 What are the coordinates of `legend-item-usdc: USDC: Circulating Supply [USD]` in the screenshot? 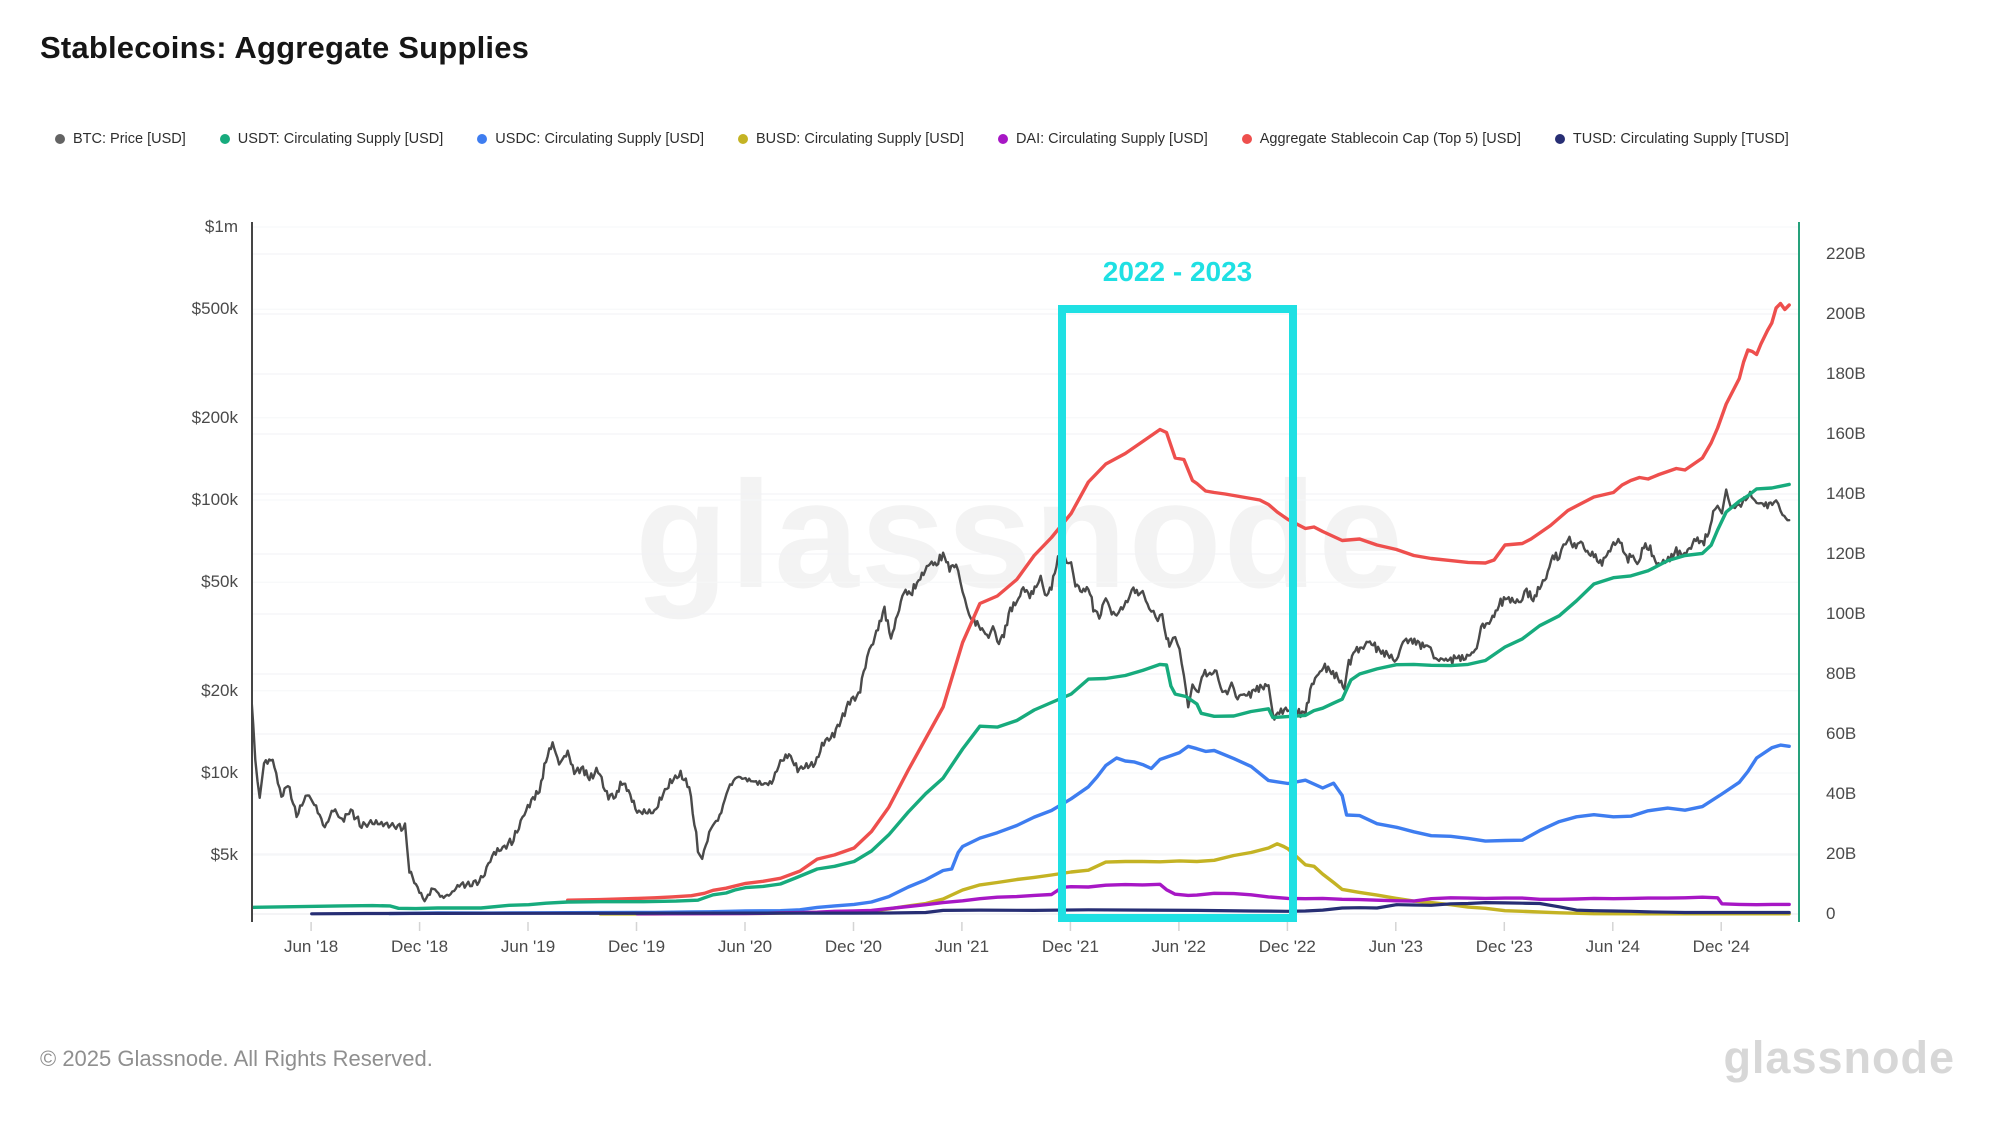 It's located at (590, 139).